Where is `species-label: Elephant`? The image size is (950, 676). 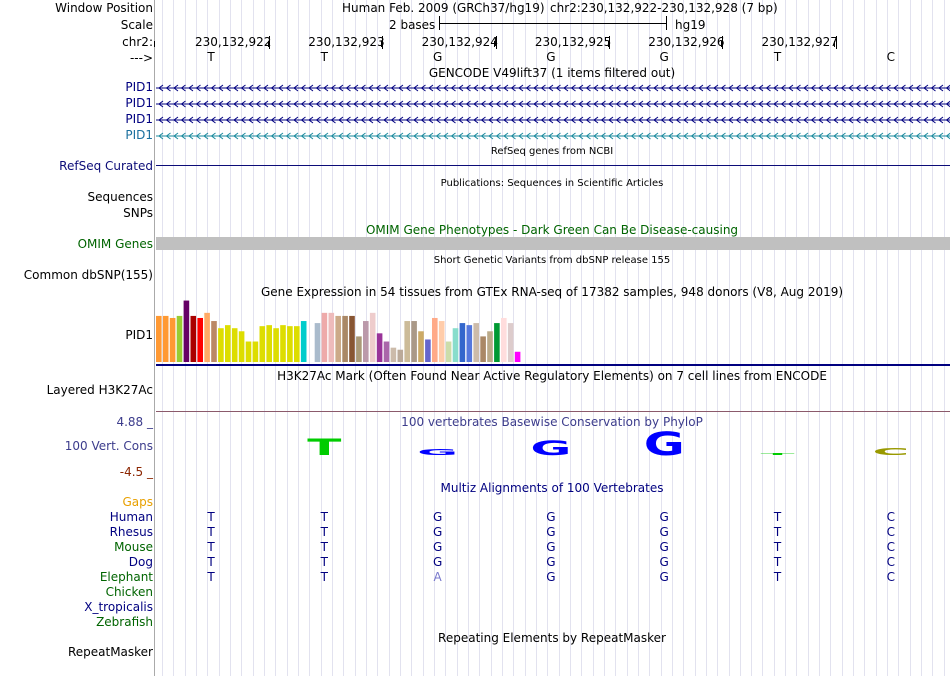 species-label: Elephant is located at coordinates (126, 577).